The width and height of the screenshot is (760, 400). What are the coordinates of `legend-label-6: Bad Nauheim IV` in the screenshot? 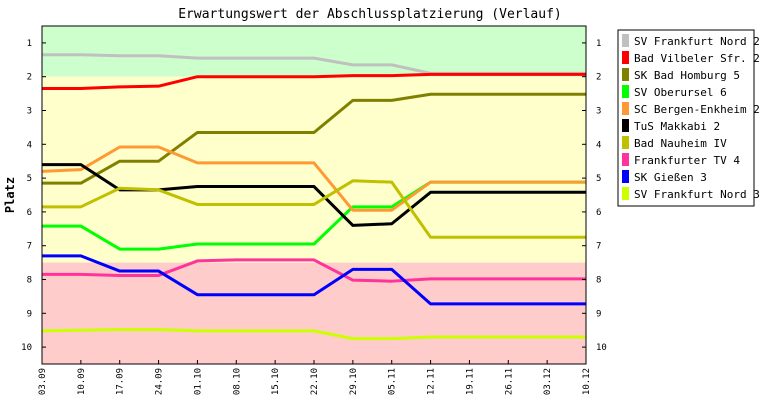 It's located at (680, 143).